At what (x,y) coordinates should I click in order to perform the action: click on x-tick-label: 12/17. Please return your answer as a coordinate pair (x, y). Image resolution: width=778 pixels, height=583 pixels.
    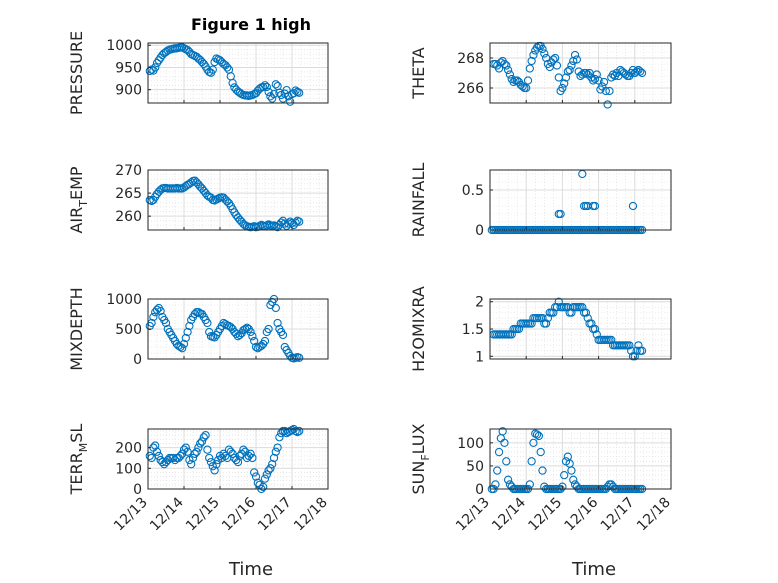
    Looking at the image, I should click on (618, 515).